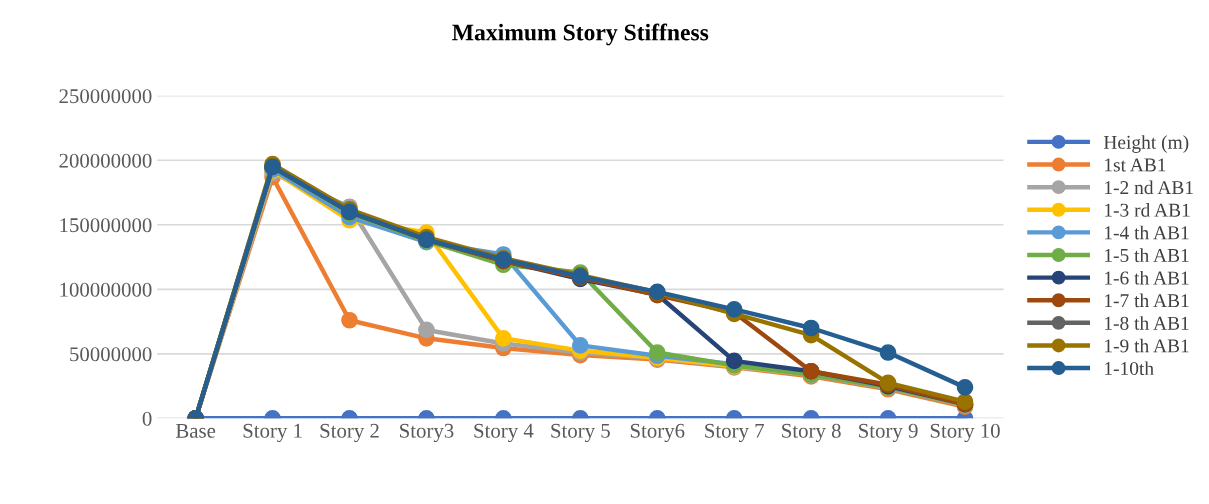  I want to click on y-tick-label: 200000000, so click(105, 160).